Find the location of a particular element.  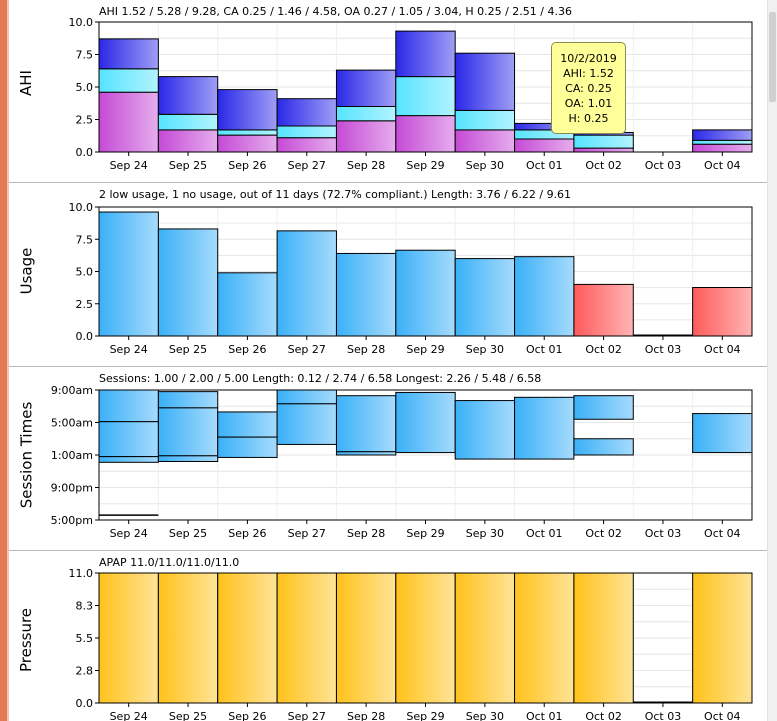

ahi-x-tick-label: Sep 25 is located at coordinates (188, 165).